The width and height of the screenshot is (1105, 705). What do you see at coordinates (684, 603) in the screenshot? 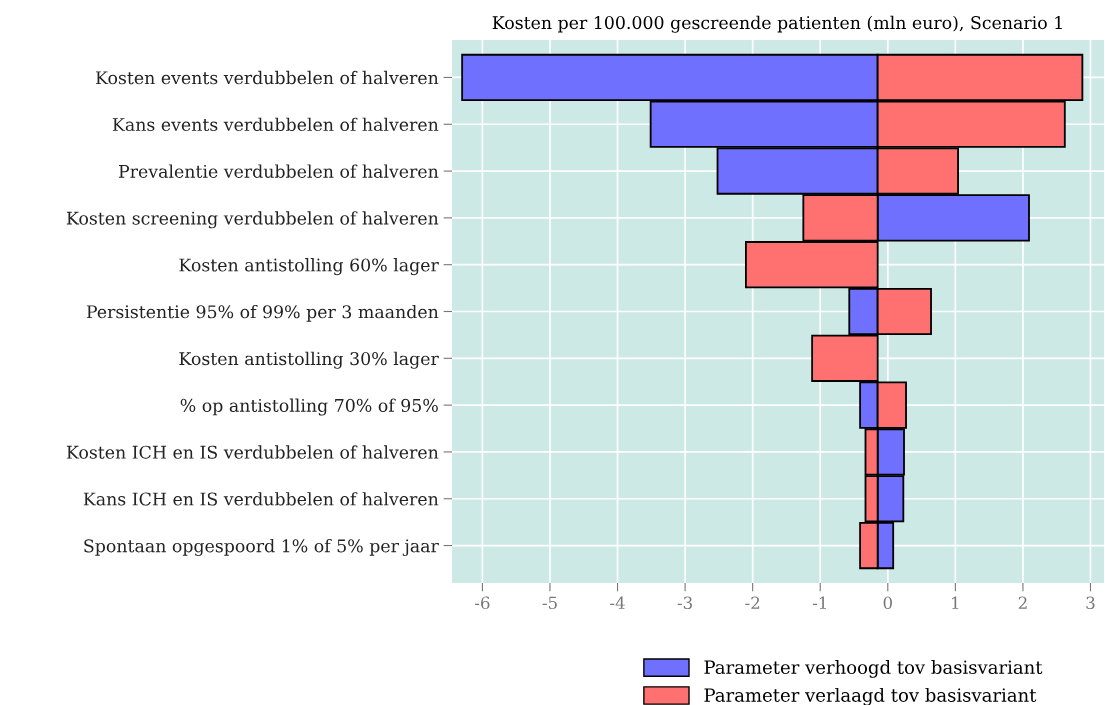
I see `x-tick-label: -3` at bounding box center [684, 603].